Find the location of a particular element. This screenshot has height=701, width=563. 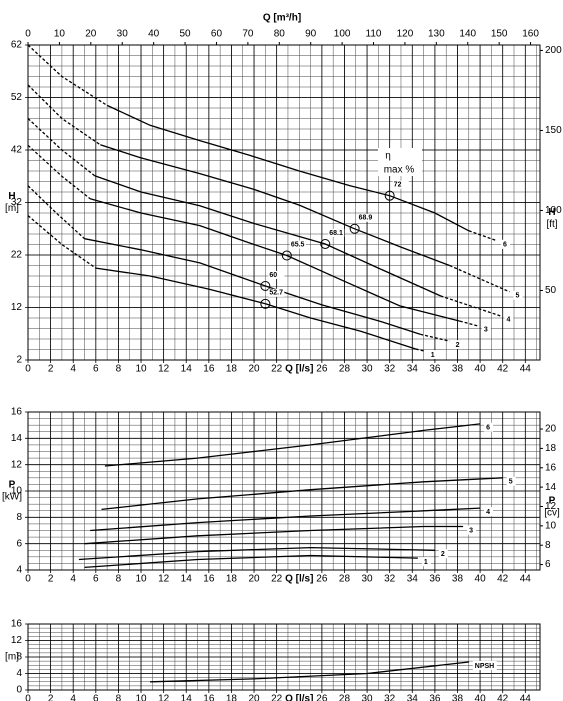

x2-tick-label: 80 is located at coordinates (280, 34).